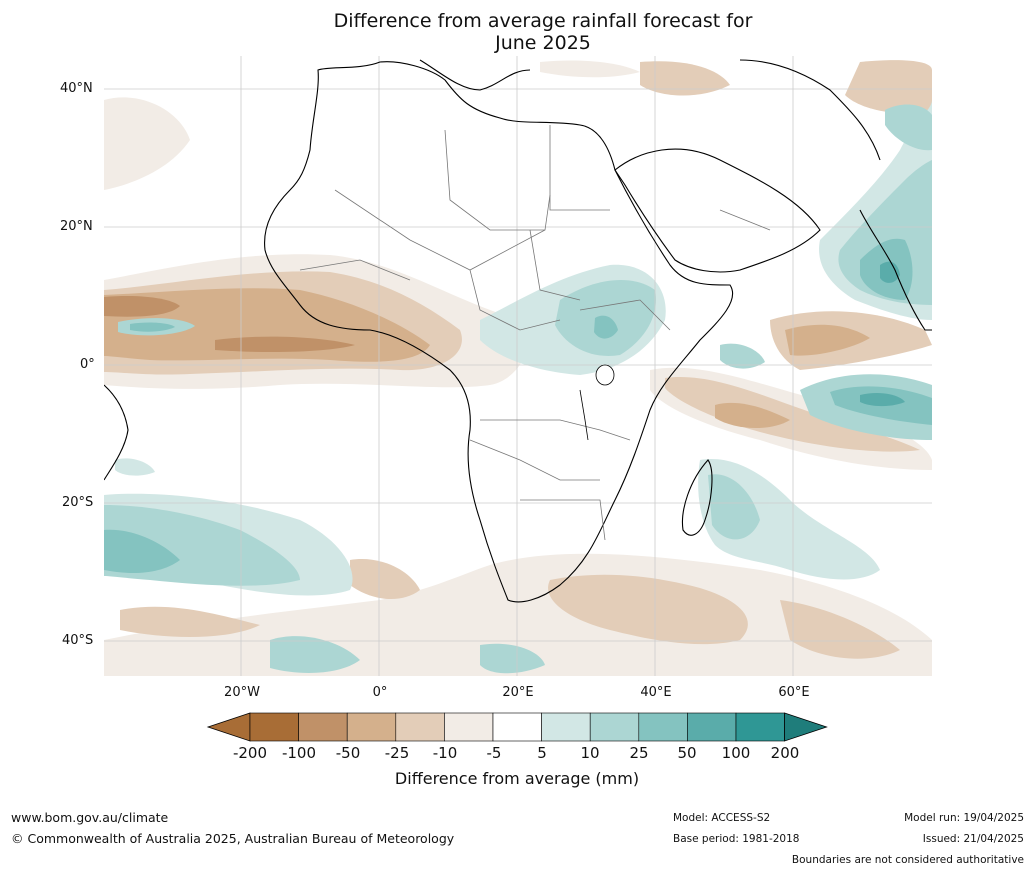  Describe the element at coordinates (299, 753) in the screenshot. I see `colorbar-label: -100` at that location.